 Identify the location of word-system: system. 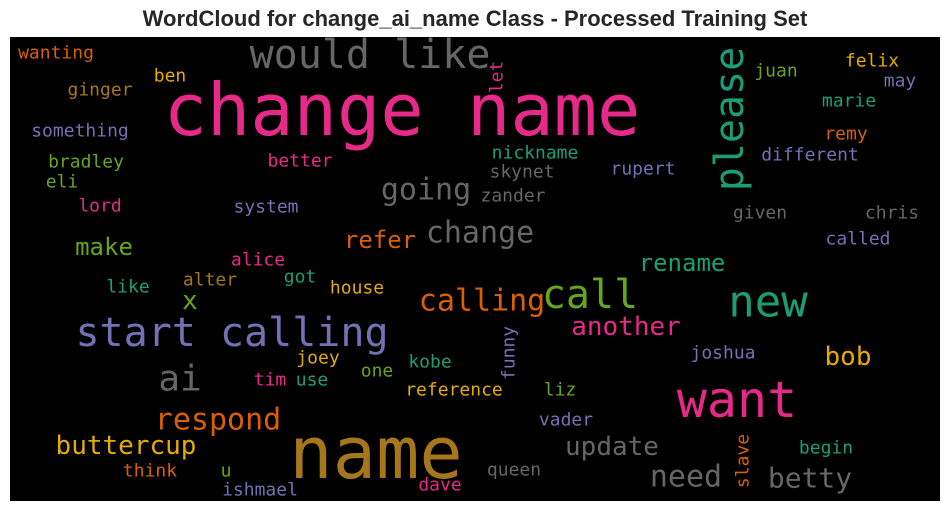
(265, 207).